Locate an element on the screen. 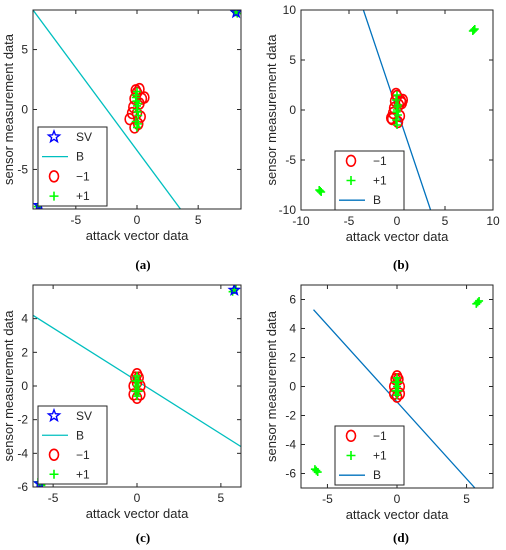  boundary-line-B is located at coordinates (107, 109).